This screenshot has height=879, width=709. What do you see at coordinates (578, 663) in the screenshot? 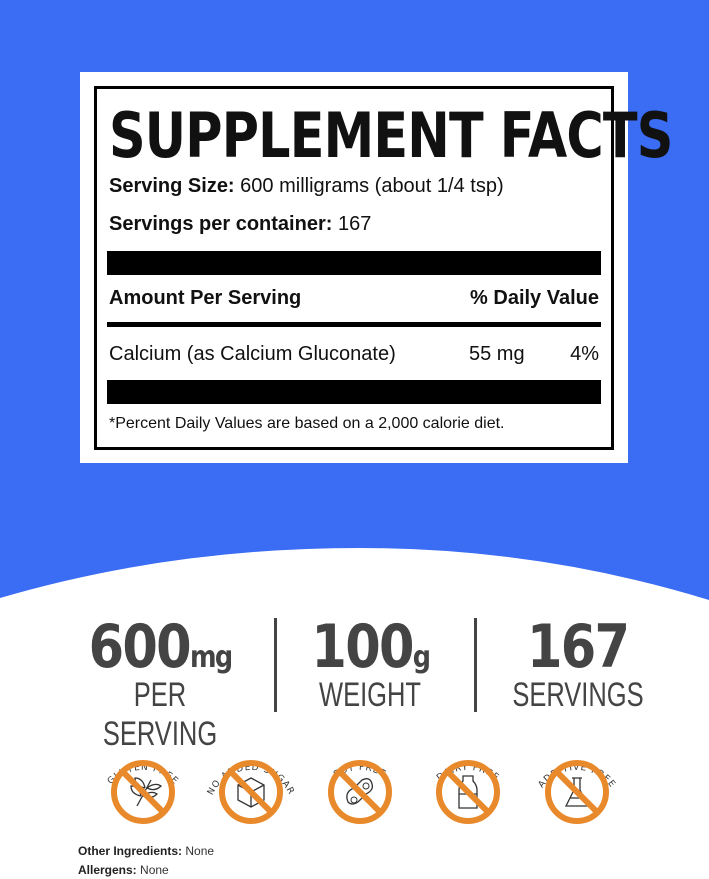
I see `stat-servings: 167 SERVINGS` at bounding box center [578, 663].